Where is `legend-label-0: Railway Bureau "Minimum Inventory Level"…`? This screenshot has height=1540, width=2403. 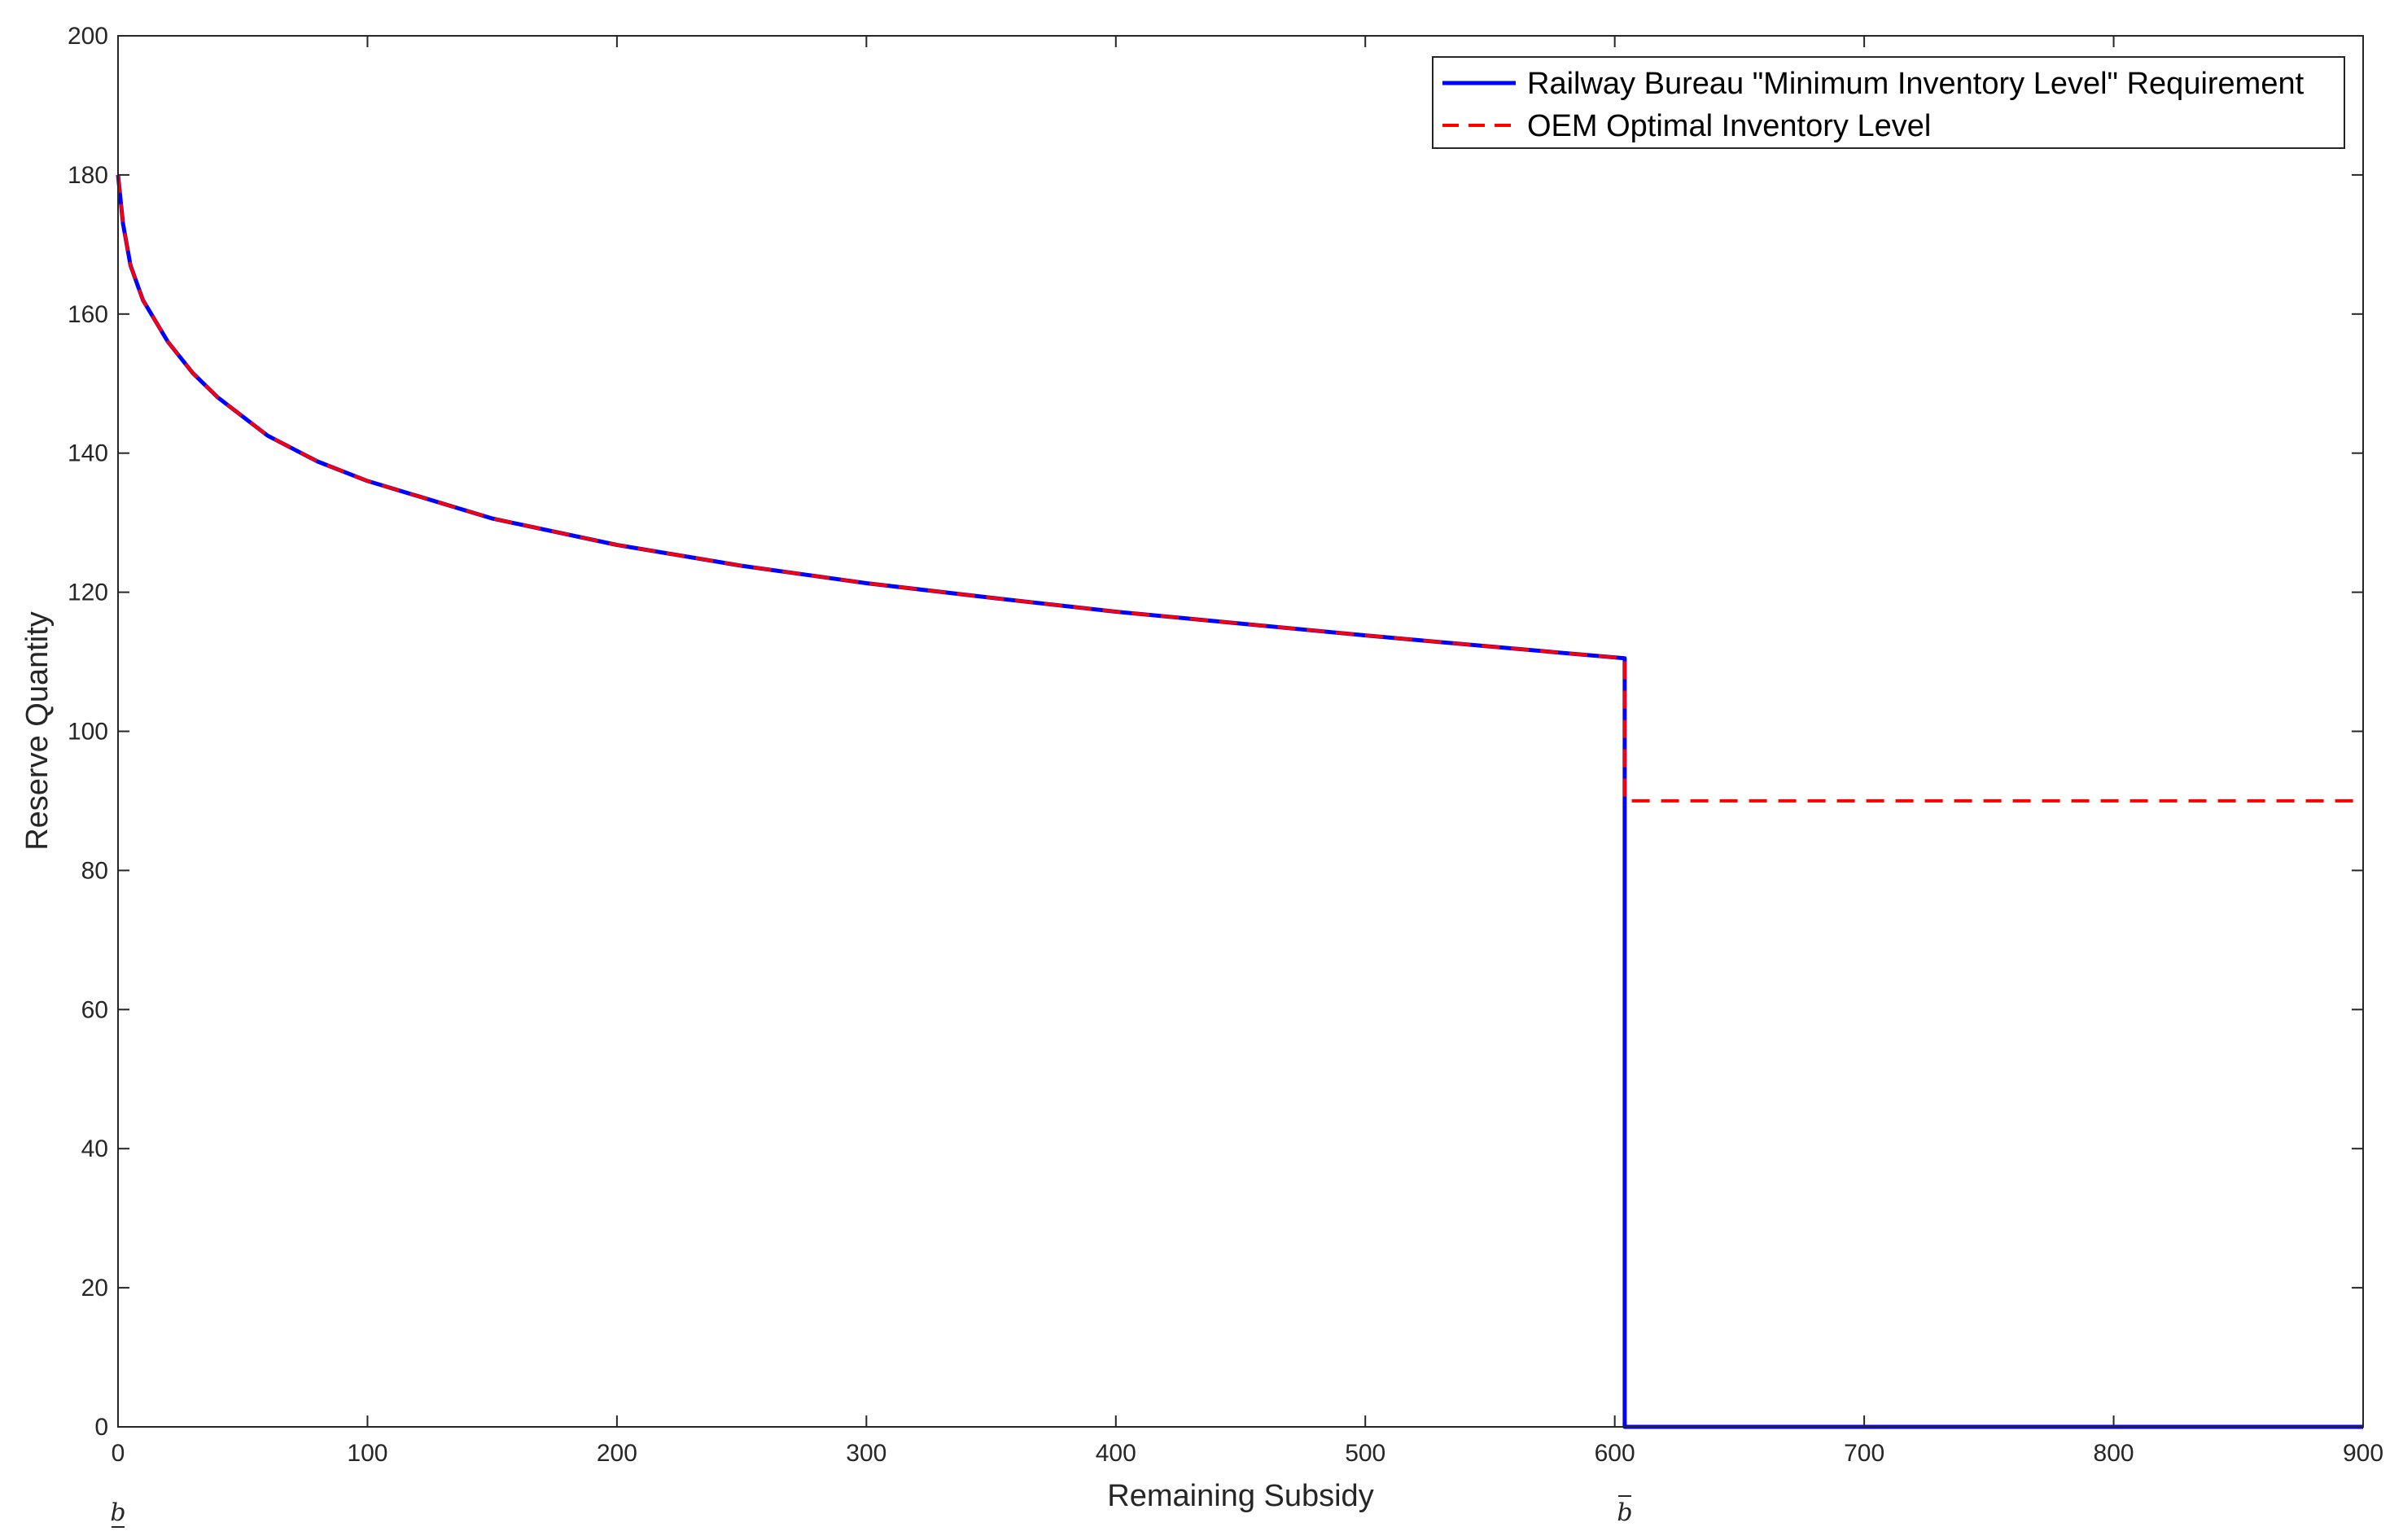
legend-label-0: Railway Bureau "Minimum Inventory Level"… is located at coordinates (1916, 84).